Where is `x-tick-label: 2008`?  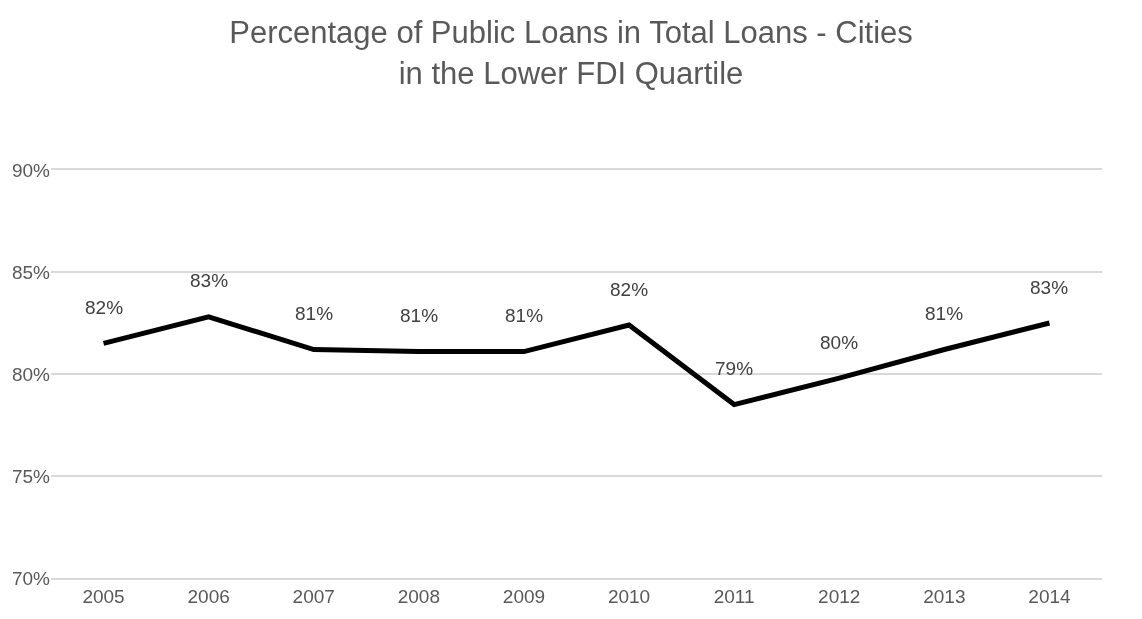
x-tick-label: 2008 is located at coordinates (418, 596).